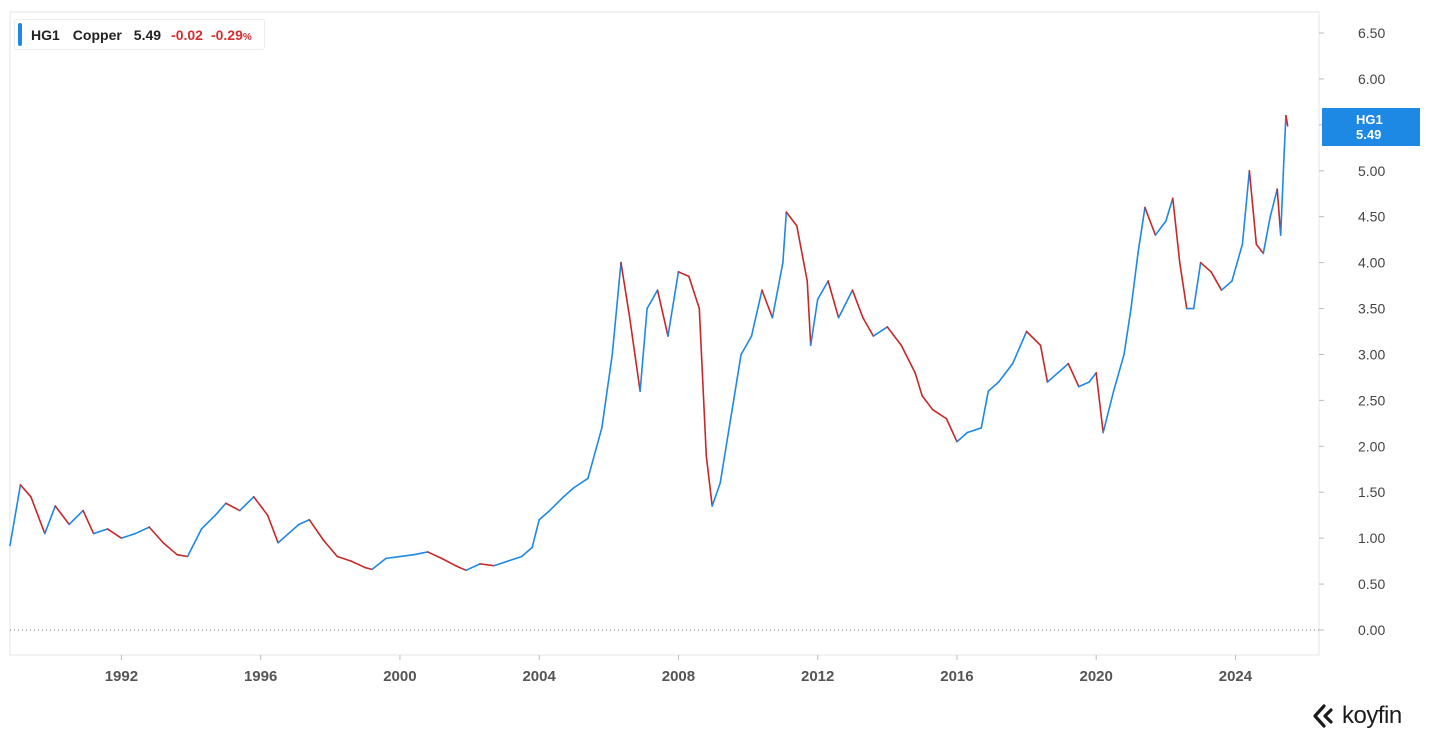  Describe the element at coordinates (1371, 446) in the screenshot. I see `y-tick-label: 2.00` at that location.